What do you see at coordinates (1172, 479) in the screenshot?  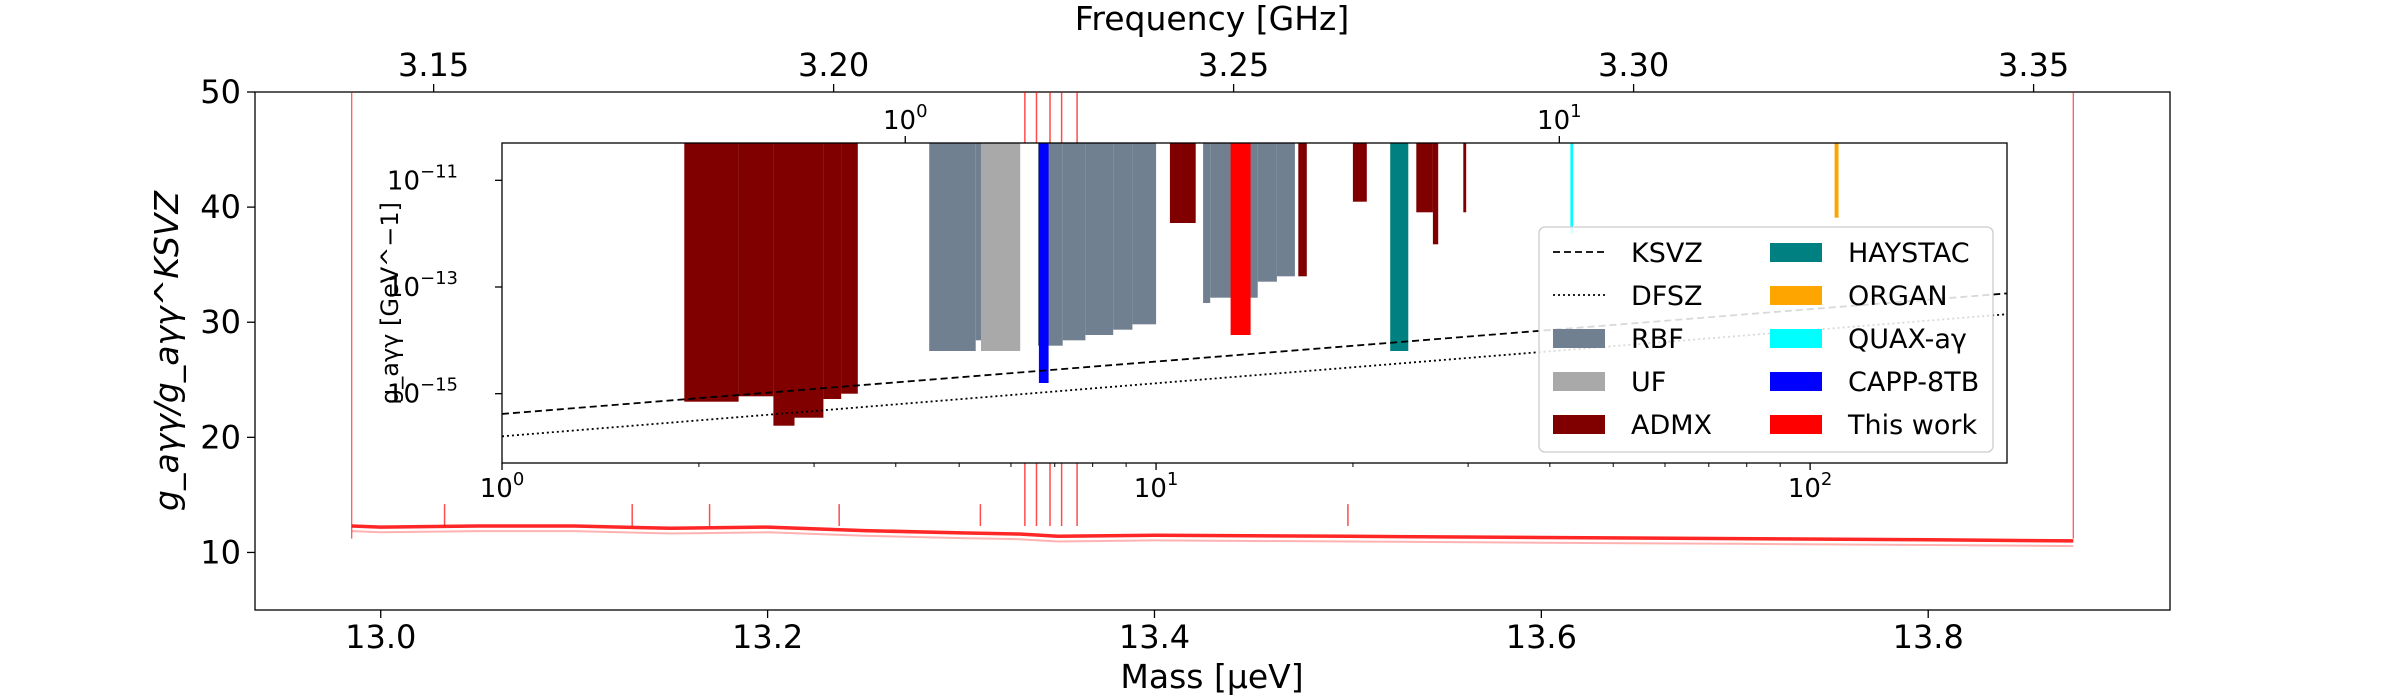 I see `inset-x-tick-exponent: 1` at bounding box center [1172, 479].